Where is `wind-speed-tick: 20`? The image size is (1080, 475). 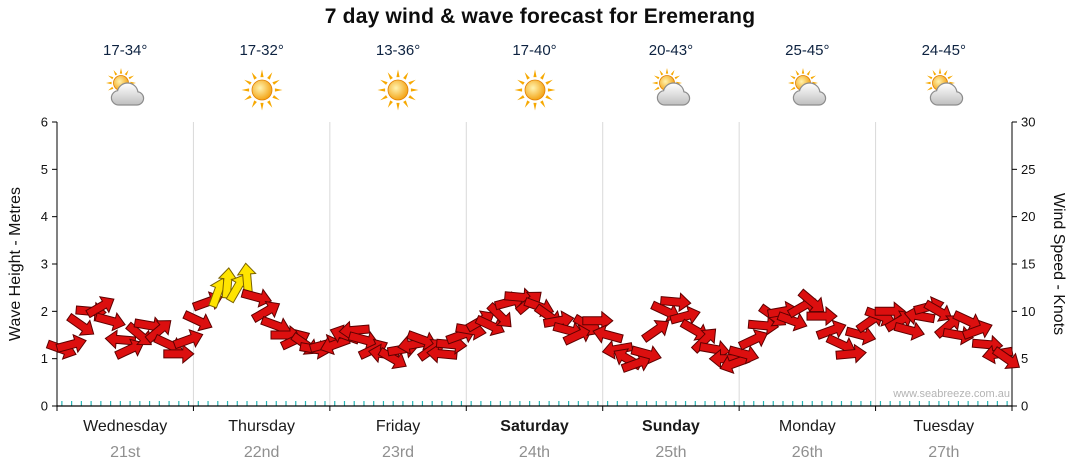 wind-speed-tick: 20 is located at coordinates (1028, 216).